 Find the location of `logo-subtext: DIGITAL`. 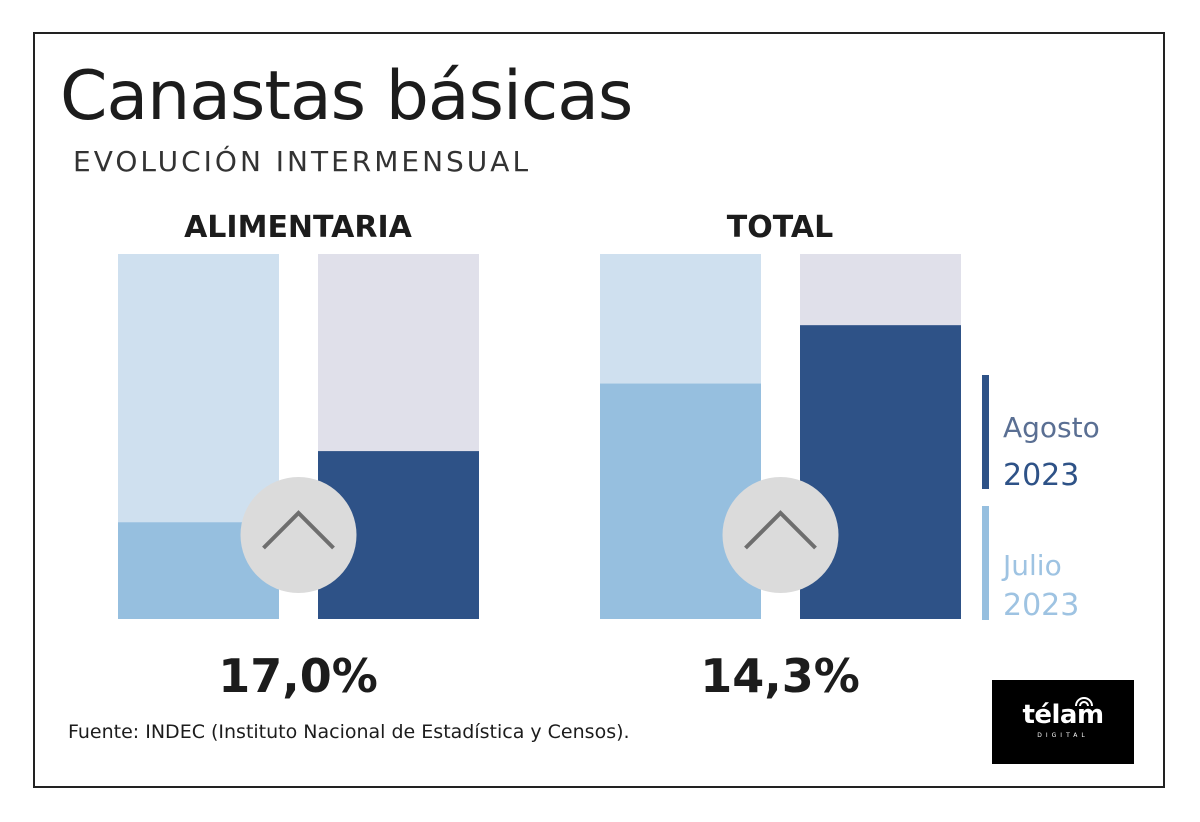

logo-subtext: DIGITAL is located at coordinates (1063, 735).